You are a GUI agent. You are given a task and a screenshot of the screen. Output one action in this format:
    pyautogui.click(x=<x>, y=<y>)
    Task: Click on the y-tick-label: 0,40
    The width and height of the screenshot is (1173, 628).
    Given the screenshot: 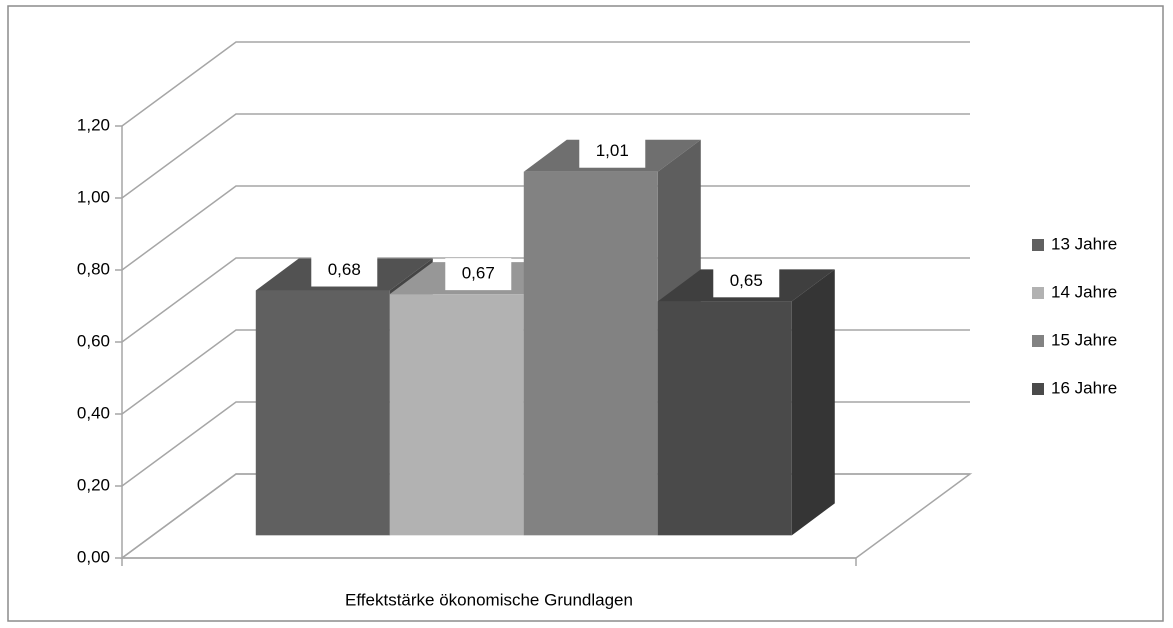 What is the action you would take?
    pyautogui.click(x=93, y=412)
    